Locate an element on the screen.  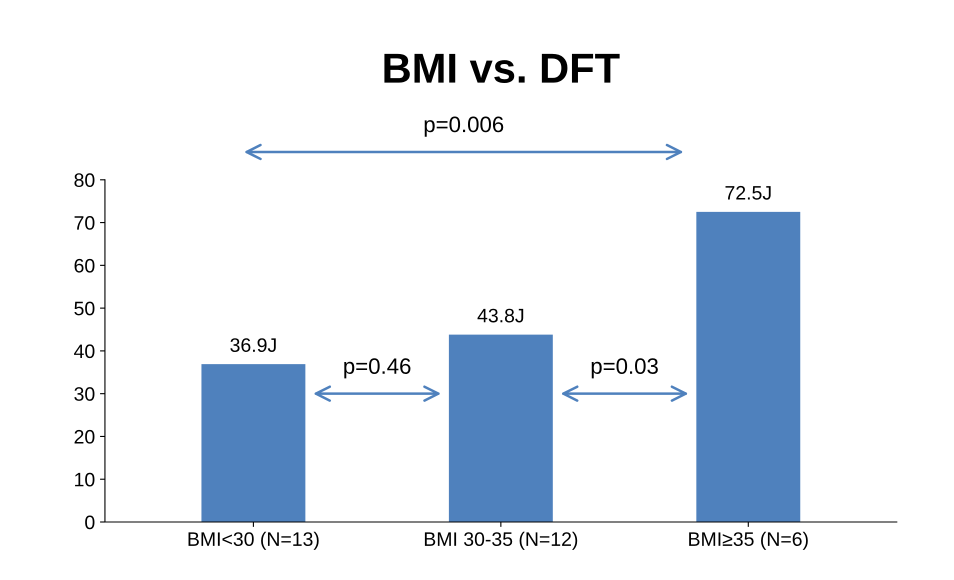
text: p=0.006 is located at coordinates (464, 126).